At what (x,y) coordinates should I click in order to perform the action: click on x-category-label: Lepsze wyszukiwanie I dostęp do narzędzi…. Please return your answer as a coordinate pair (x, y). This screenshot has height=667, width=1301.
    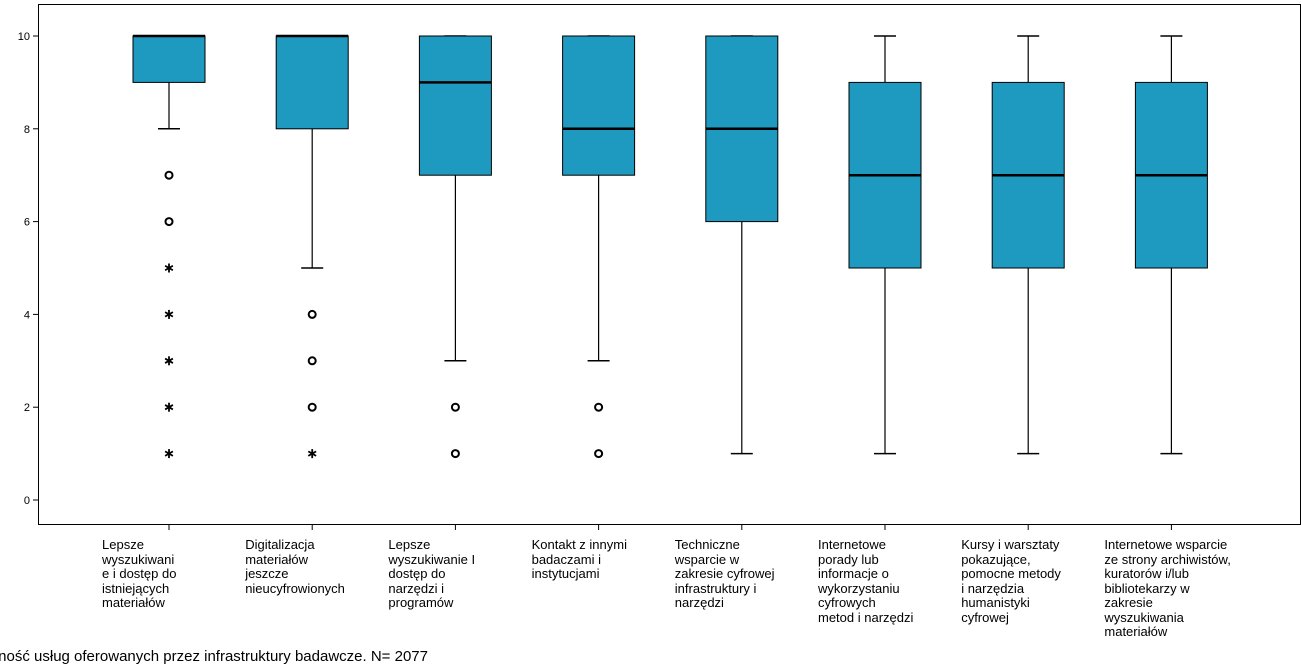
    Looking at the image, I should click on (432, 573).